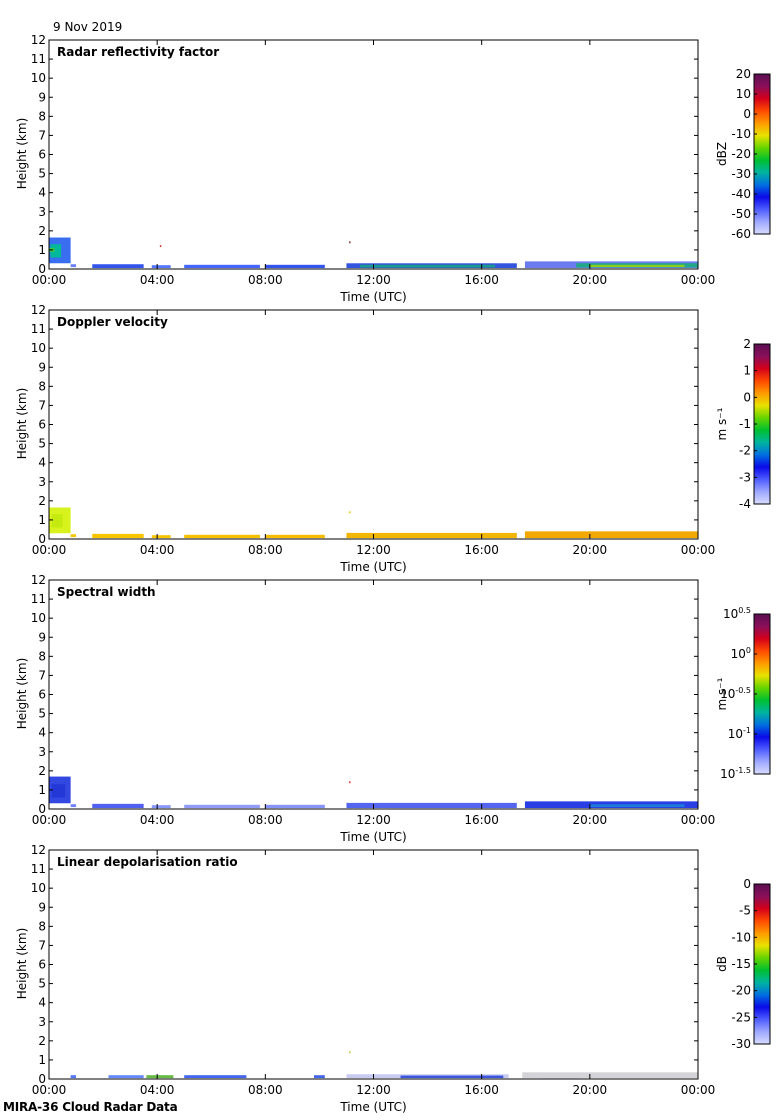  I want to click on colorbar-tick-label: 1, so click(747, 371).